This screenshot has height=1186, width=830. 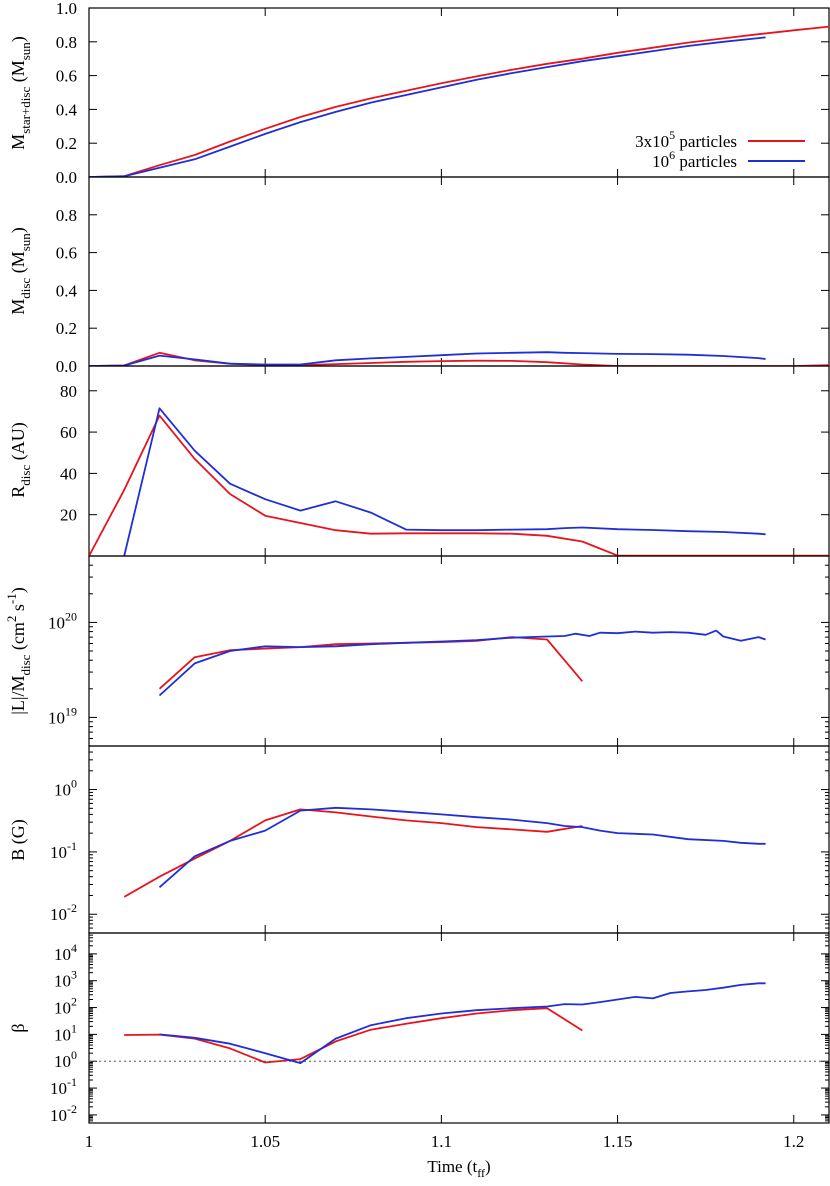 I want to click on y-tick-label: 1.0, so click(x=66, y=9).